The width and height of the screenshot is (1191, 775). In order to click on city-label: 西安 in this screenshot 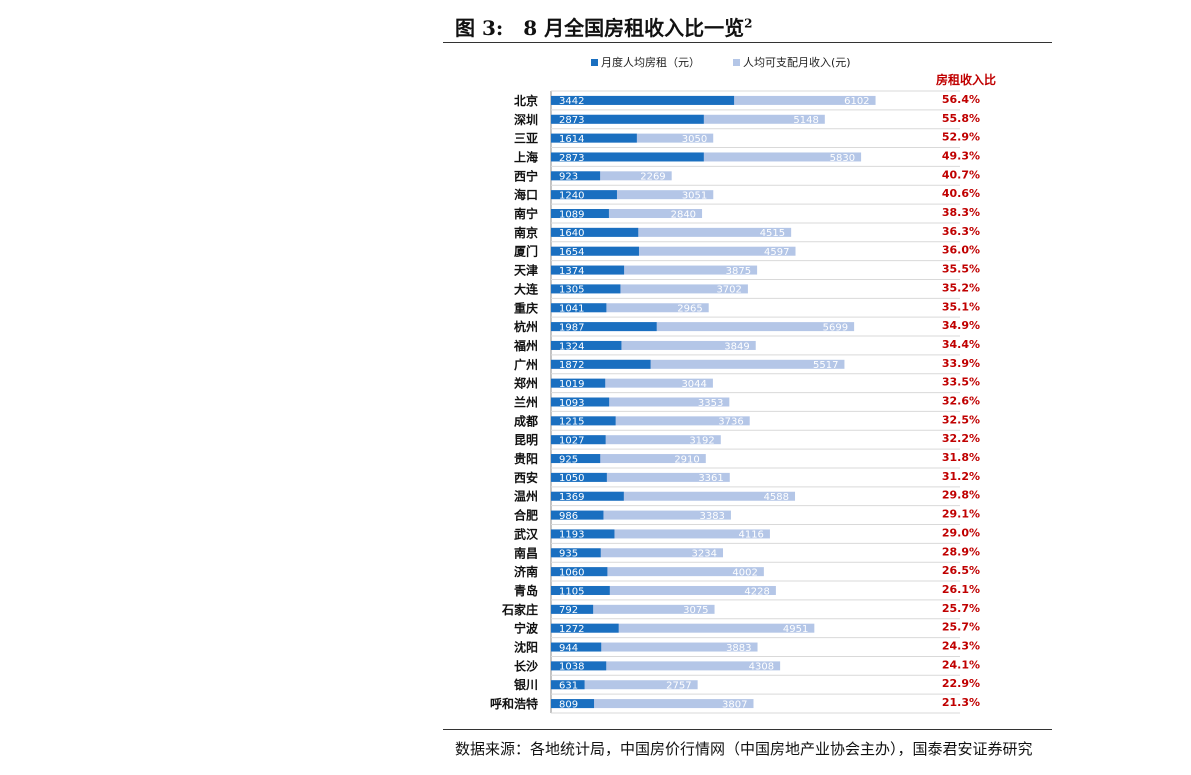, I will do `click(526, 477)`.